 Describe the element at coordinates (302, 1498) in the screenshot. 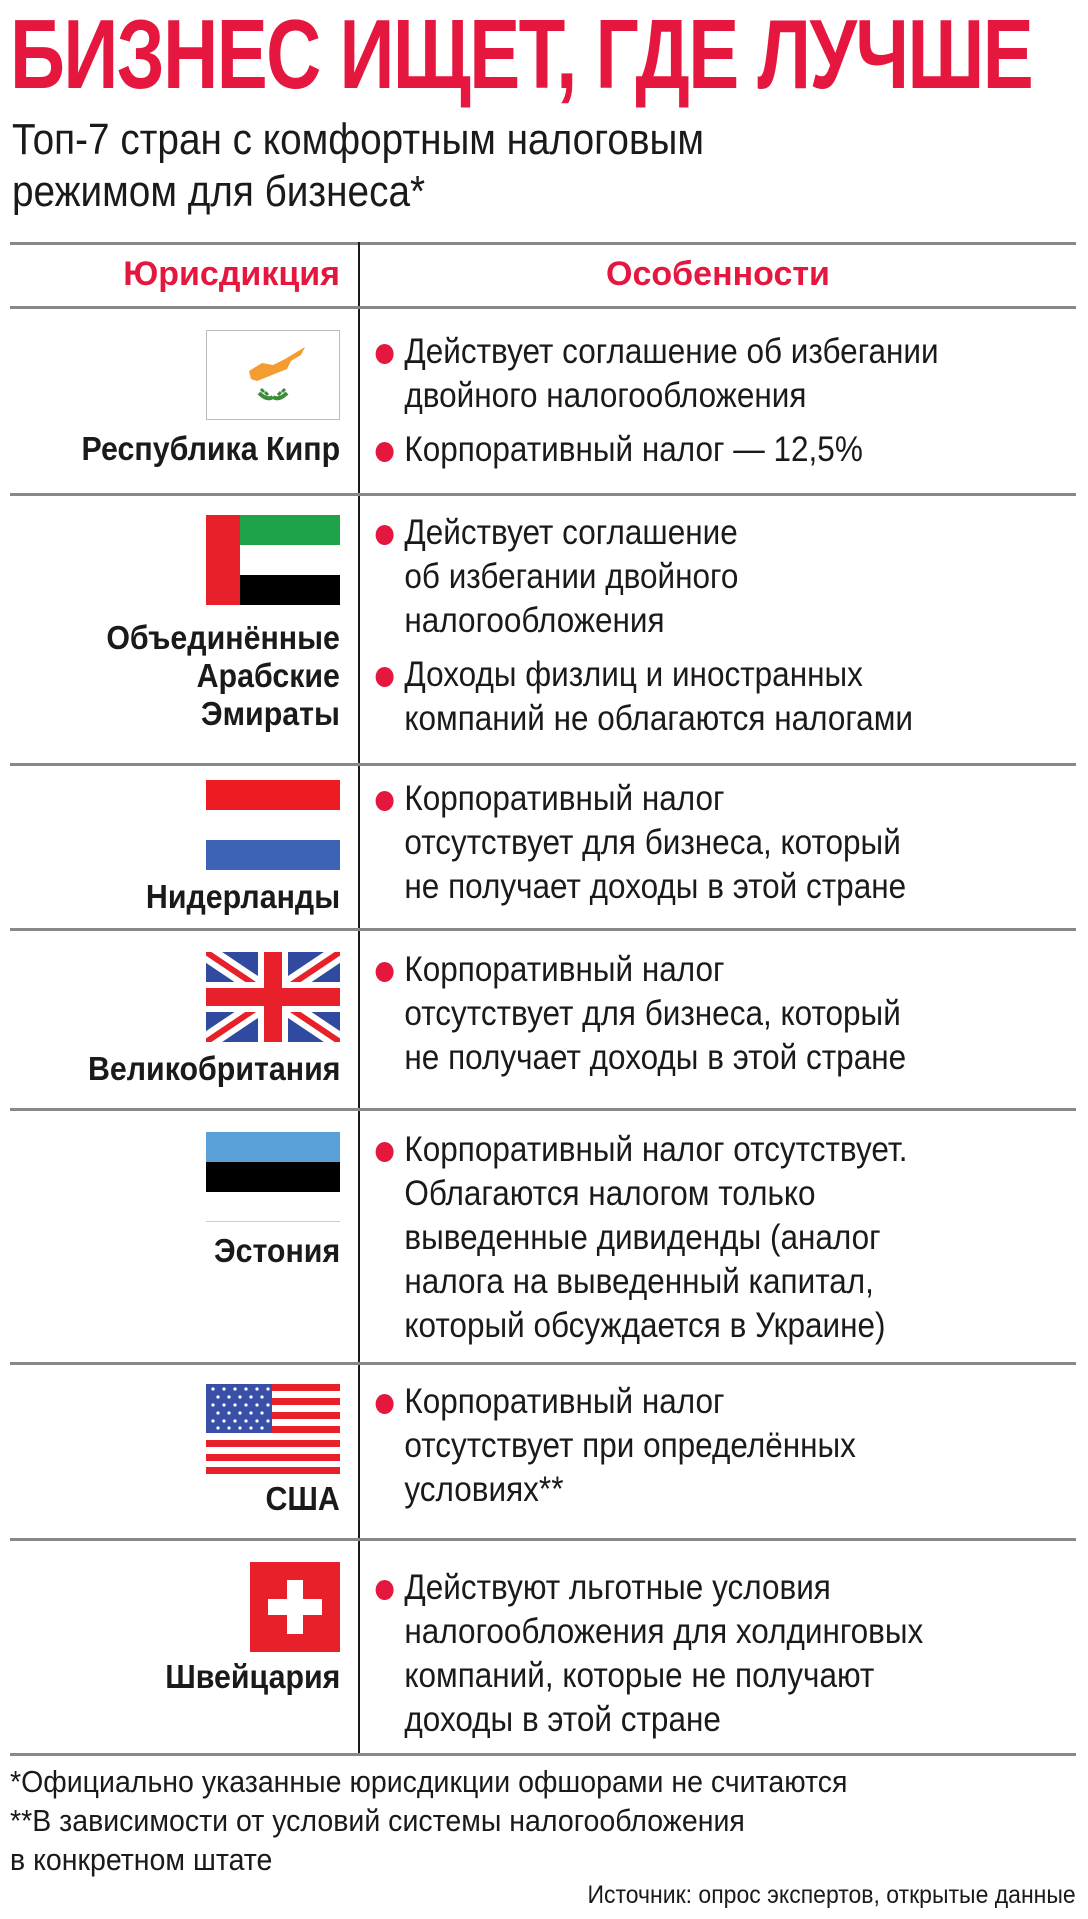

I see `country-name: США` at that location.